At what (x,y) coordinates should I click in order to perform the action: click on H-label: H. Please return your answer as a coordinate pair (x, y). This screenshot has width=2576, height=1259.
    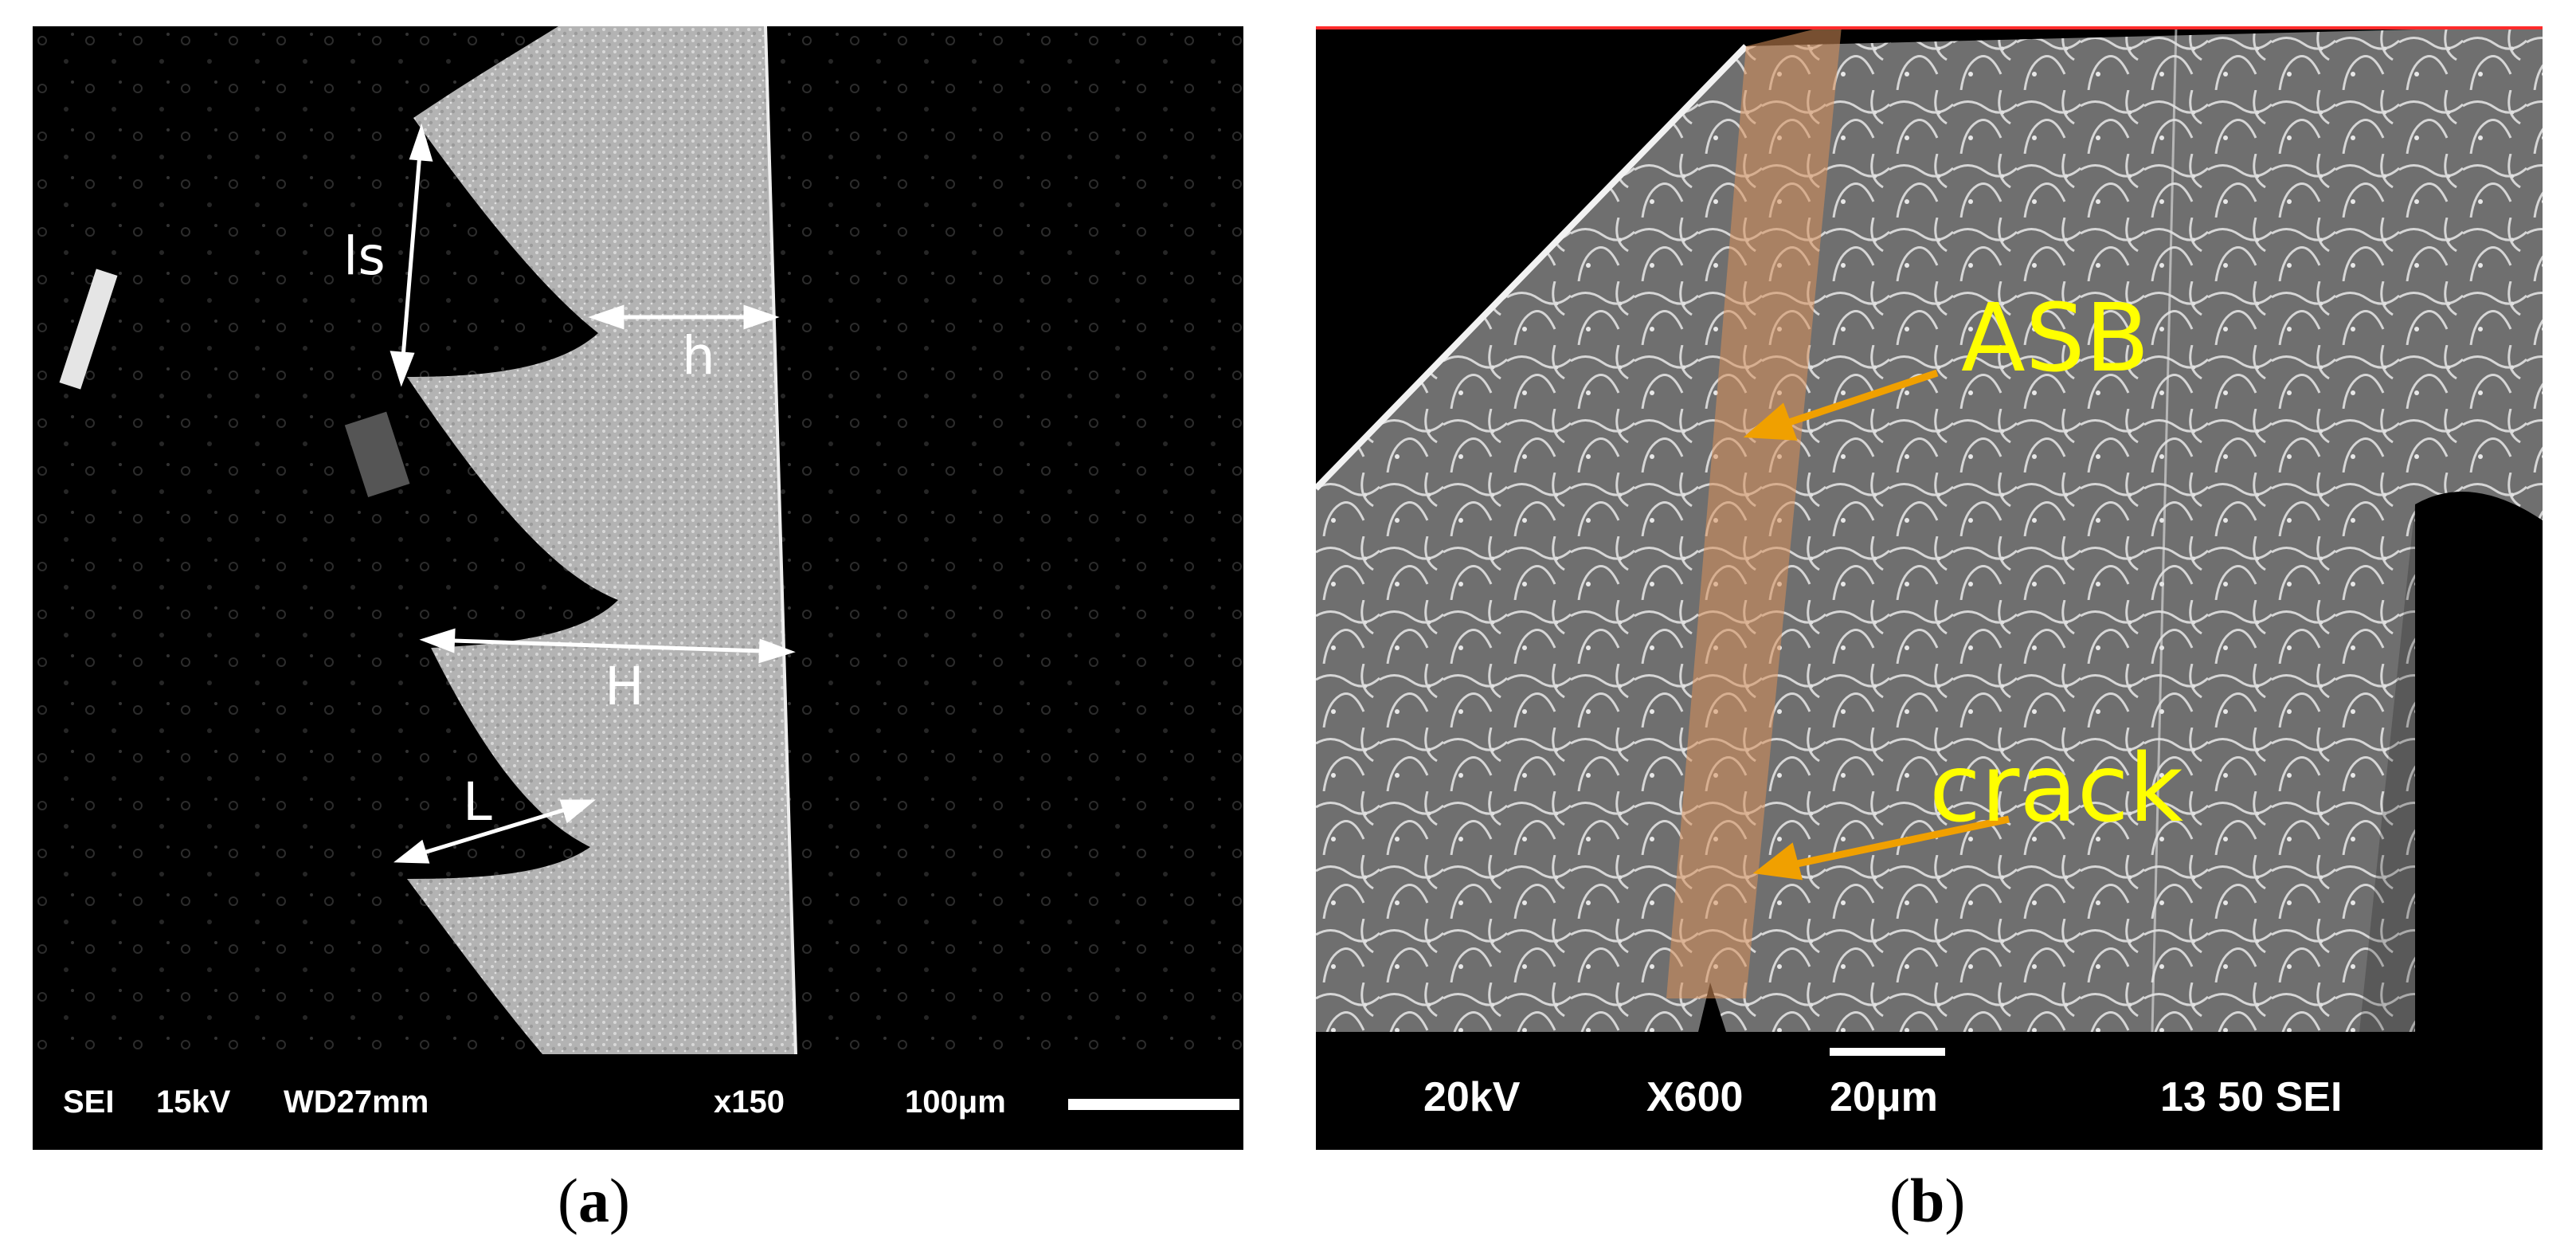
    Looking at the image, I should click on (624, 686).